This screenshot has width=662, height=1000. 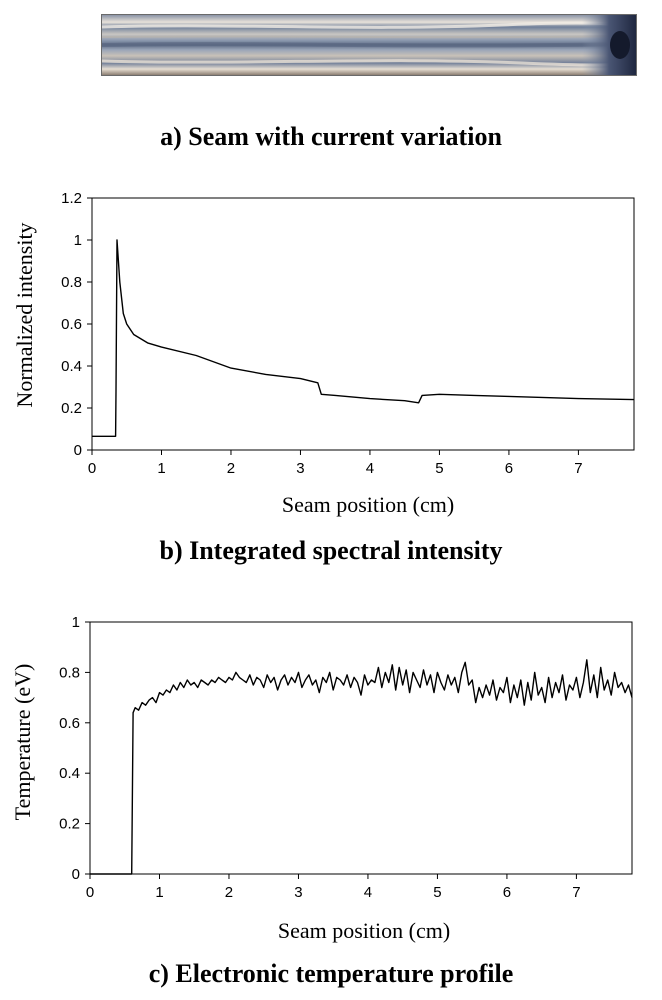 I want to click on seam-image, so click(x=369, y=45).